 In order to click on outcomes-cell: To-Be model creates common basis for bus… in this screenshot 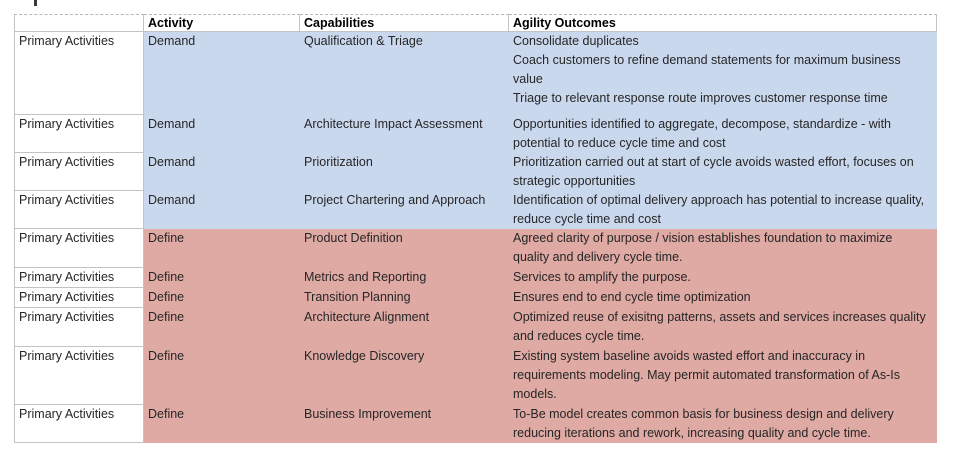, I will do `click(723, 424)`.